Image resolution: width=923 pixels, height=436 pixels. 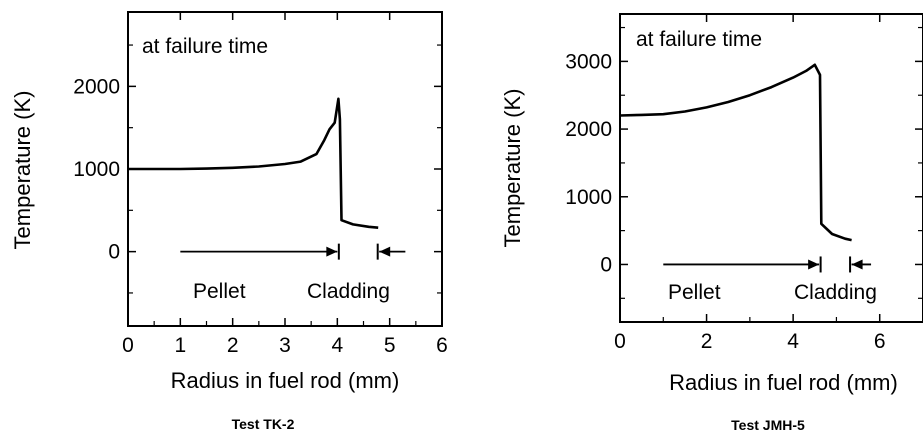 I want to click on y-tick-label: 3000, so click(x=588, y=61).